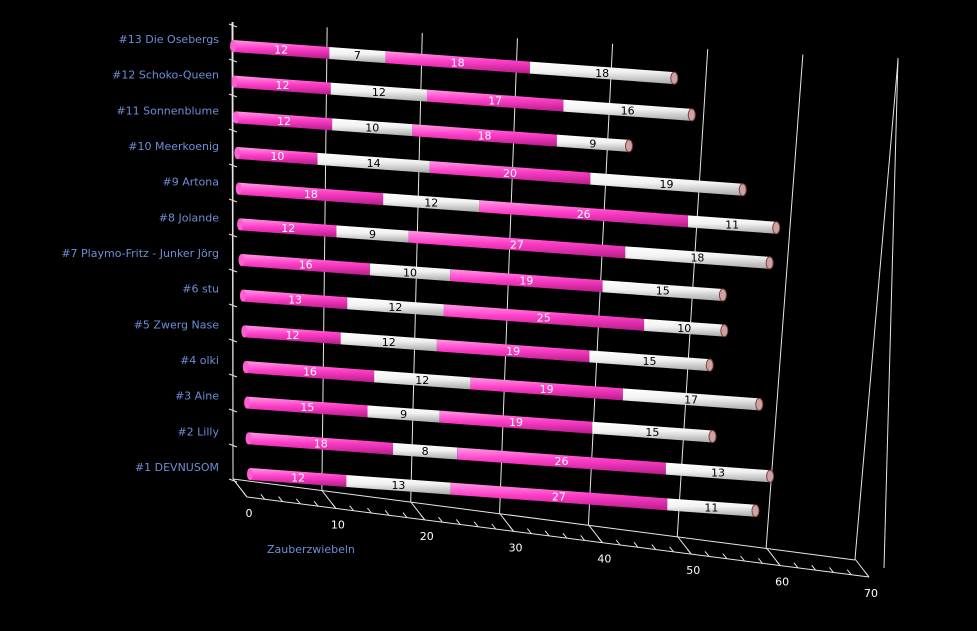 Image resolution: width=977 pixels, height=631 pixels. Describe the element at coordinates (169, 39) in the screenshot. I see `category-label: #13 Die Osebergs` at that location.